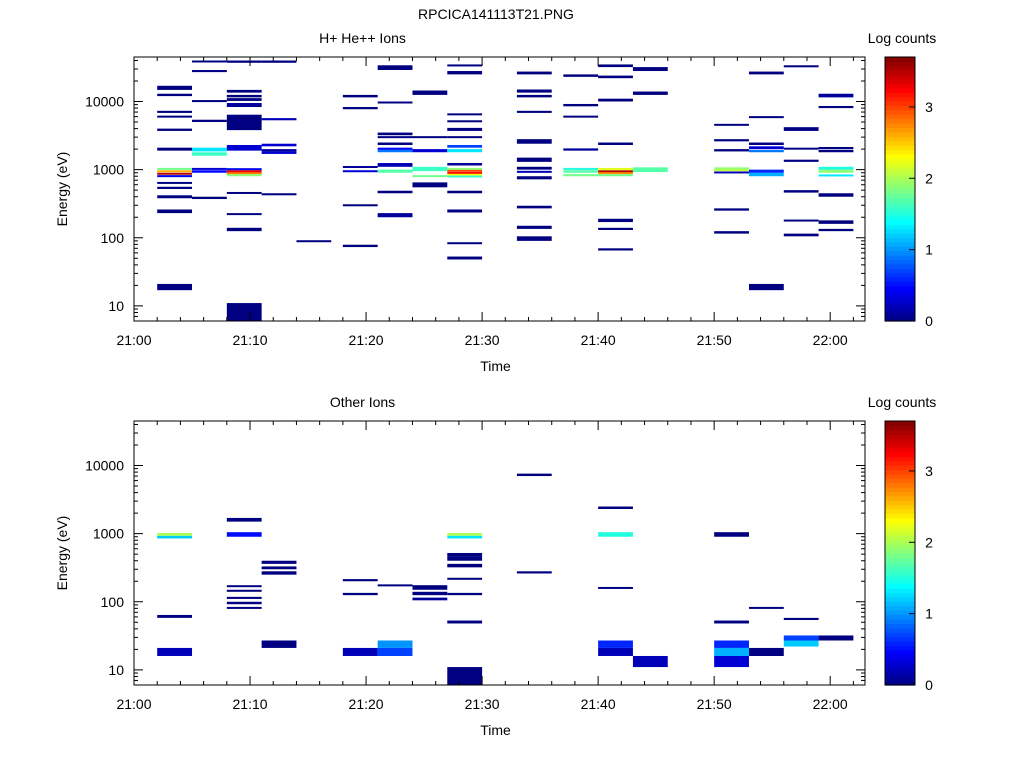 The image size is (1024, 768). I want to click on colorbar-tick-label: 1, so click(929, 250).